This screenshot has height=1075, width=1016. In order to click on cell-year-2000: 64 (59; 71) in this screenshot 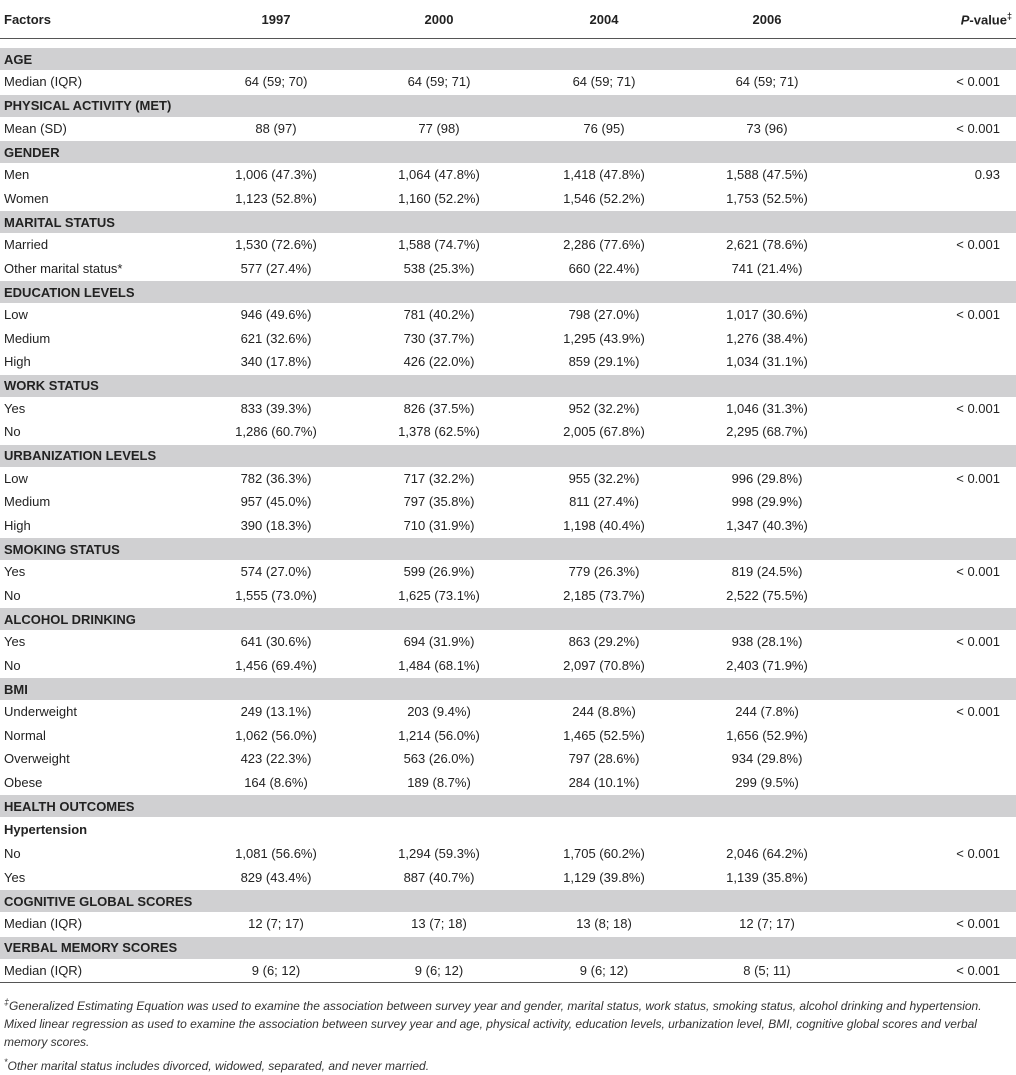, I will do `click(439, 82)`.